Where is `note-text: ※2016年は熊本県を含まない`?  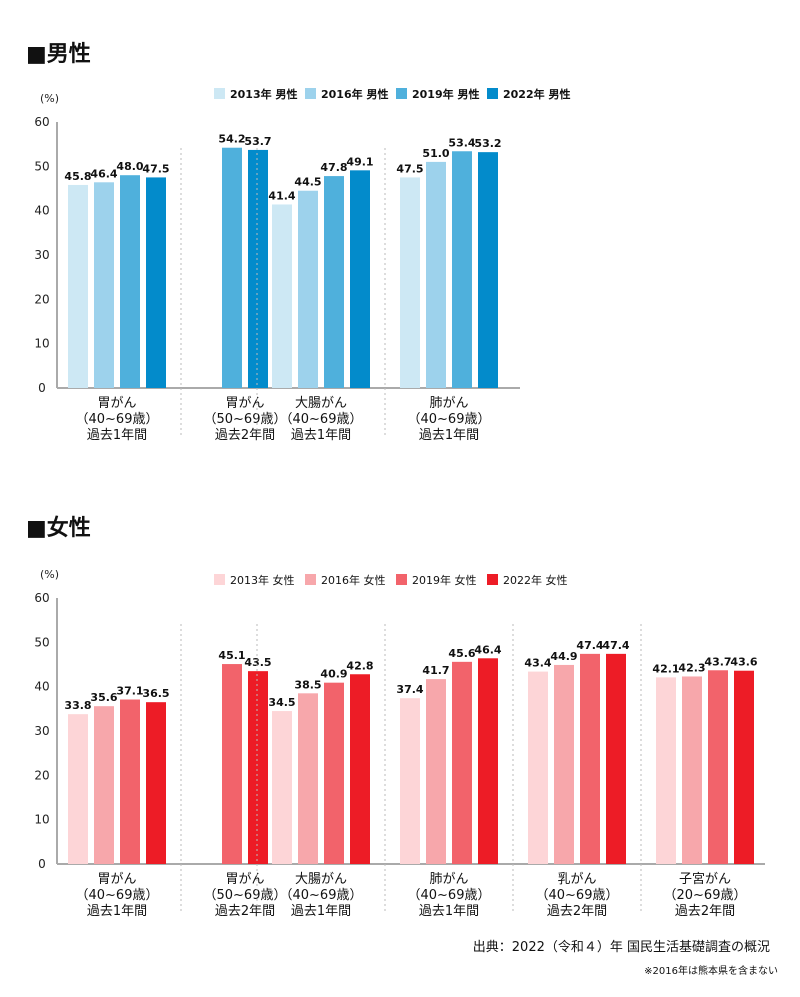 note-text: ※2016年は熊本県を含まない is located at coordinates (711, 971).